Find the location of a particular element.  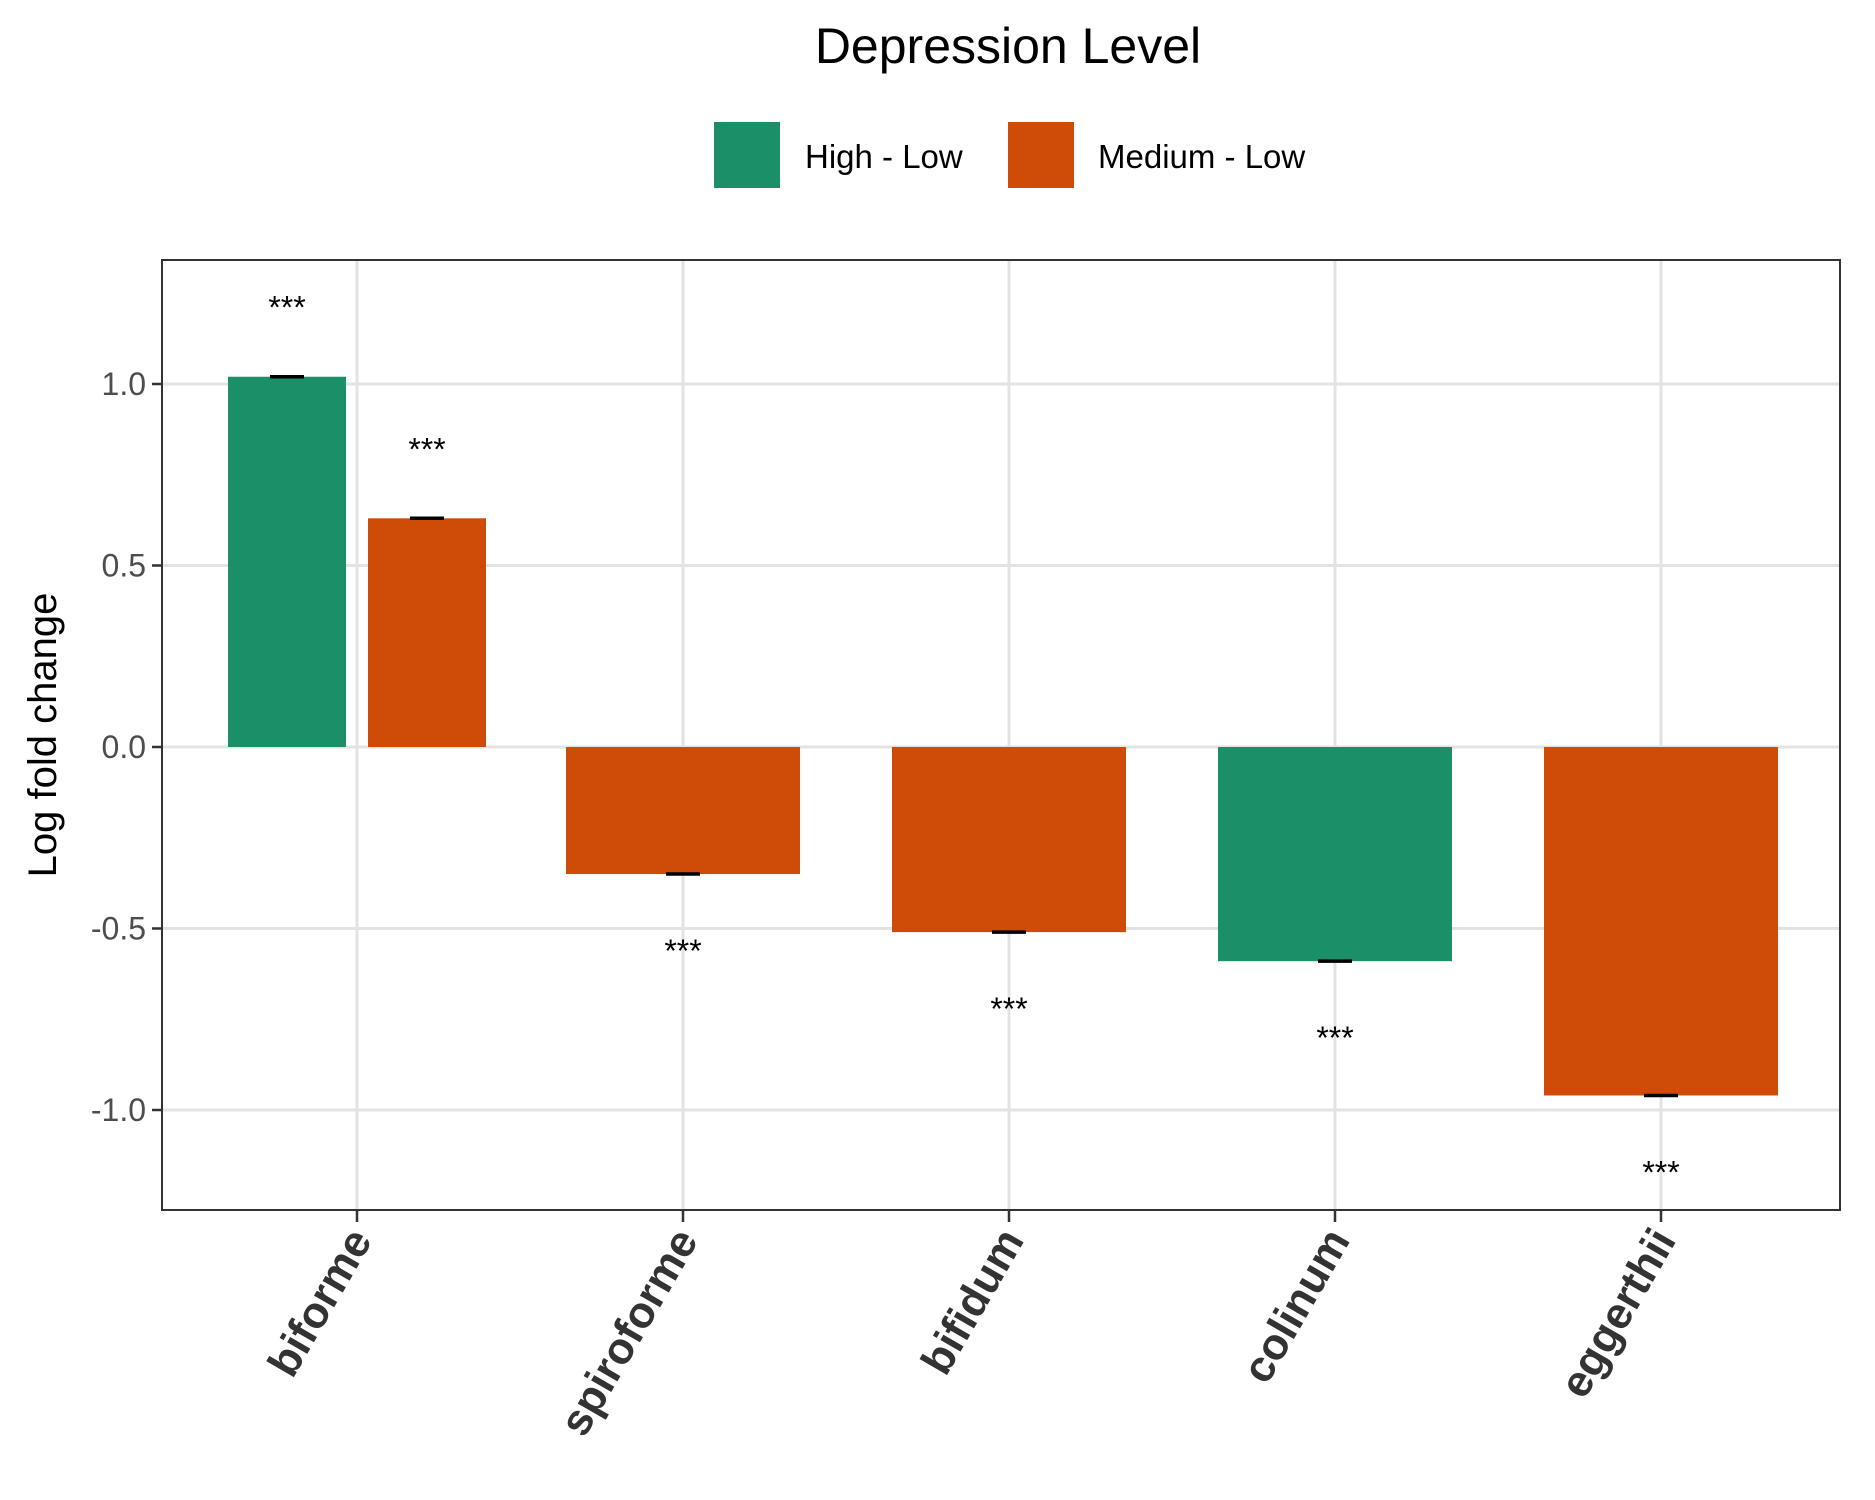

y-tick-label: 1.0 is located at coordinates (124, 384).